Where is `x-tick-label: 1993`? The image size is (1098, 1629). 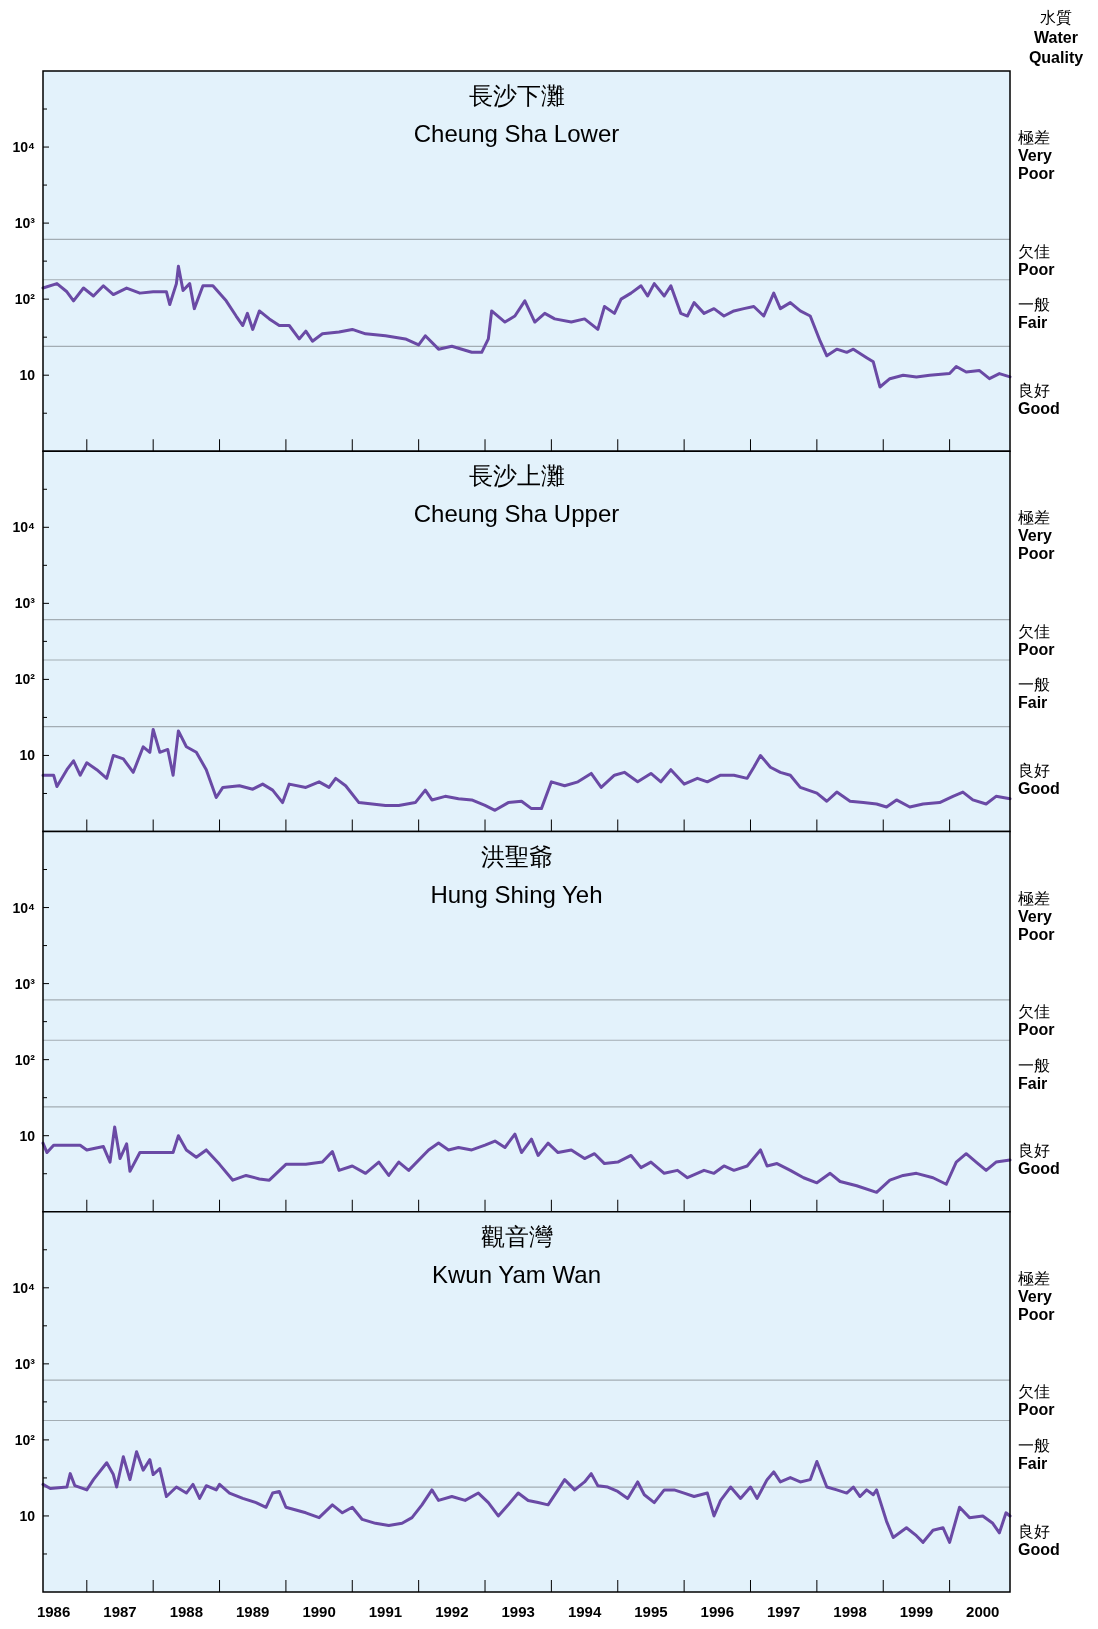 x-tick-label: 1993 is located at coordinates (518, 1611).